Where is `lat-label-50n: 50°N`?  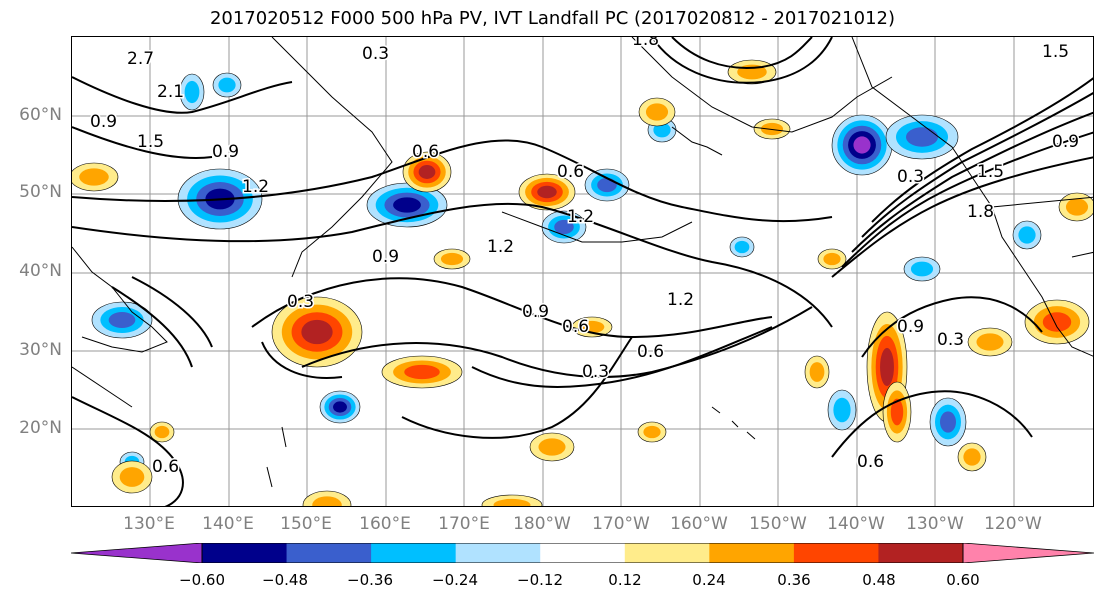
lat-label-50n: 50°N is located at coordinates (40, 192).